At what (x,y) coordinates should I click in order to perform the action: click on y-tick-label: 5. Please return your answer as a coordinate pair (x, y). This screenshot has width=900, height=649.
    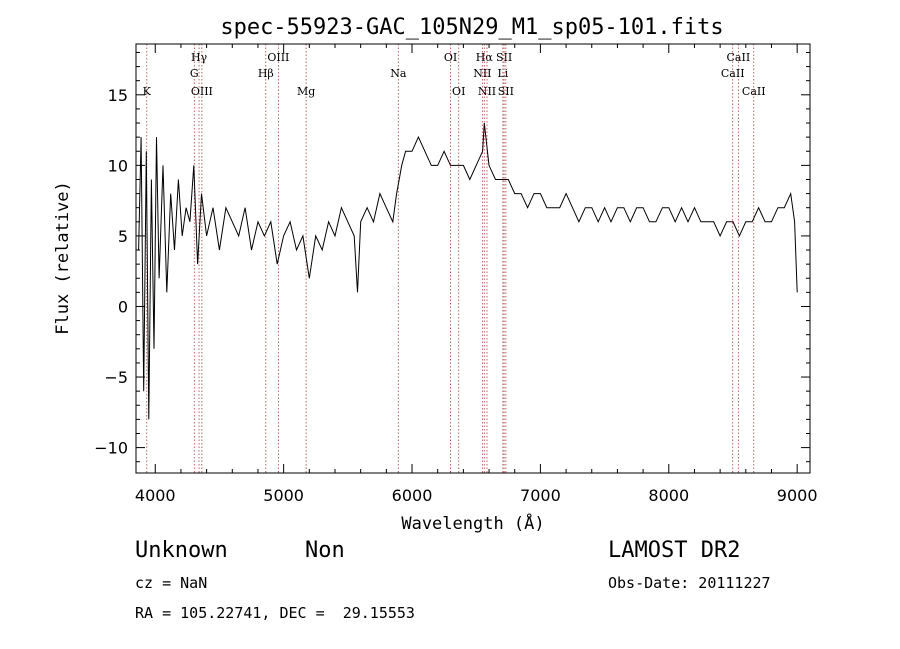
    Looking at the image, I should click on (123, 236).